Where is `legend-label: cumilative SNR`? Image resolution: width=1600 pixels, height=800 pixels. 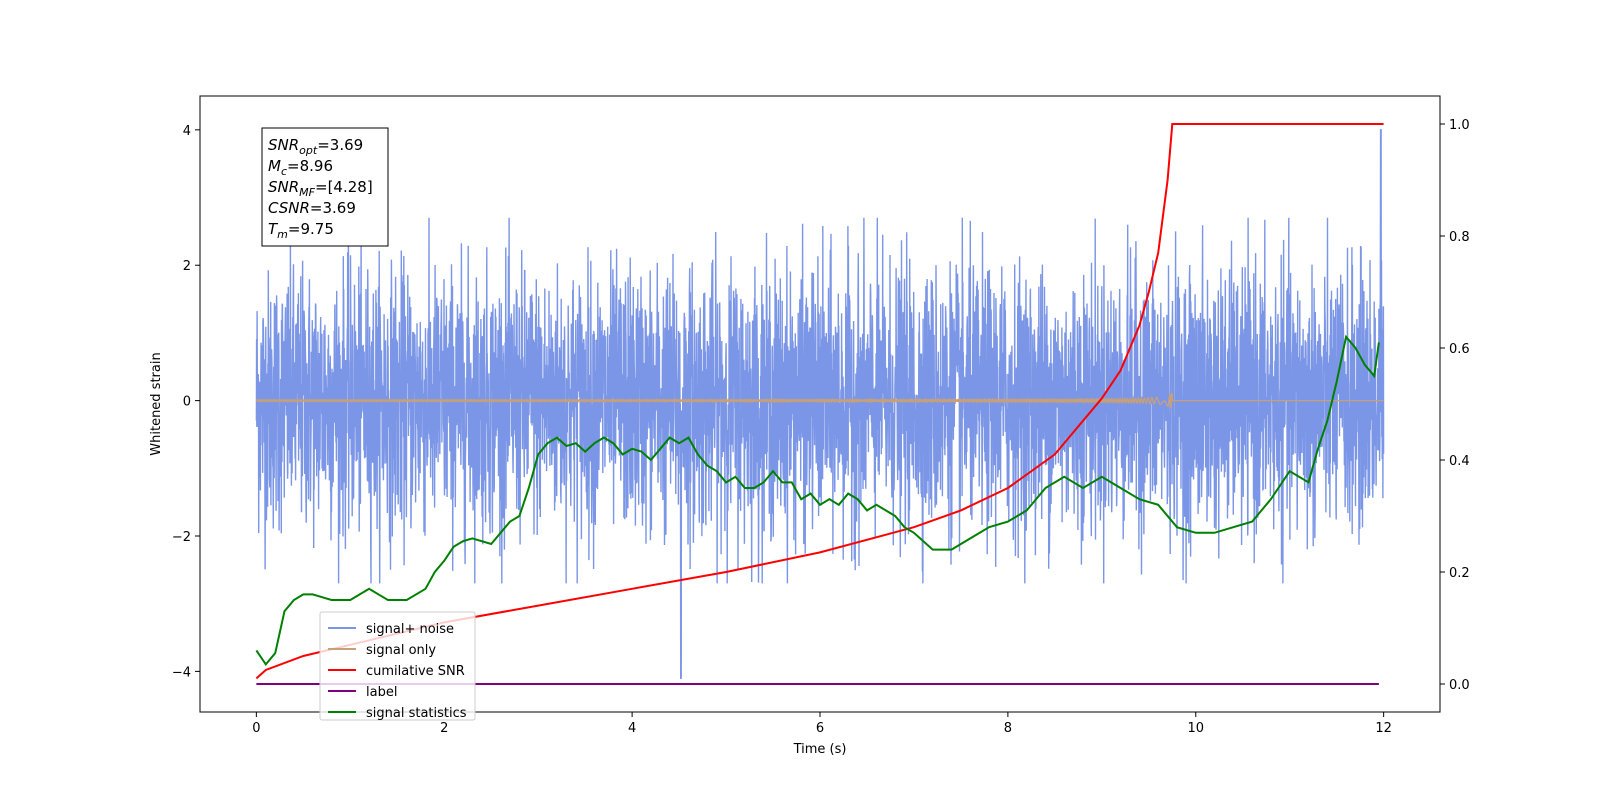
legend-label: cumilative SNR is located at coordinates (415, 671).